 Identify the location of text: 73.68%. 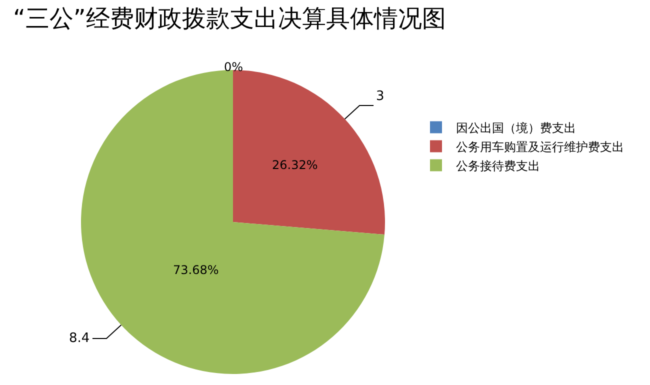
(196, 270).